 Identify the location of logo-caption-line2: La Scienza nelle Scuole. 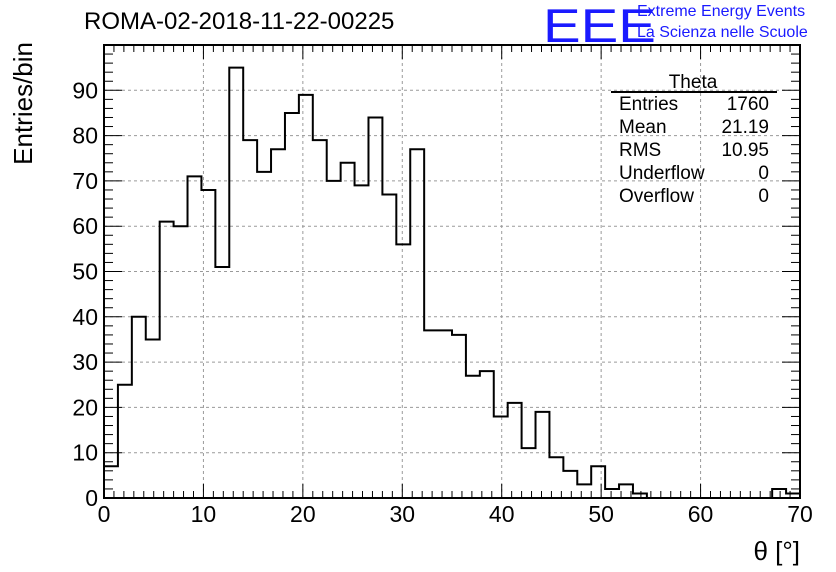
(722, 32).